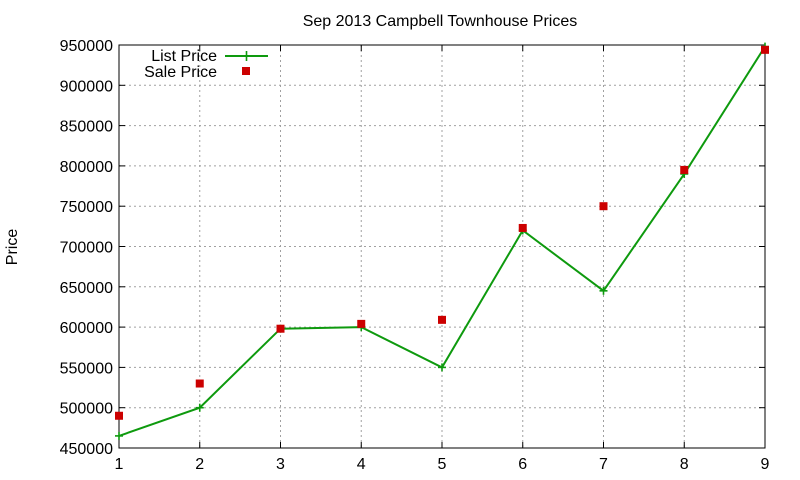 This screenshot has width=800, height=480. What do you see at coordinates (522, 464) in the screenshot?
I see `x-tick-label: 6` at bounding box center [522, 464].